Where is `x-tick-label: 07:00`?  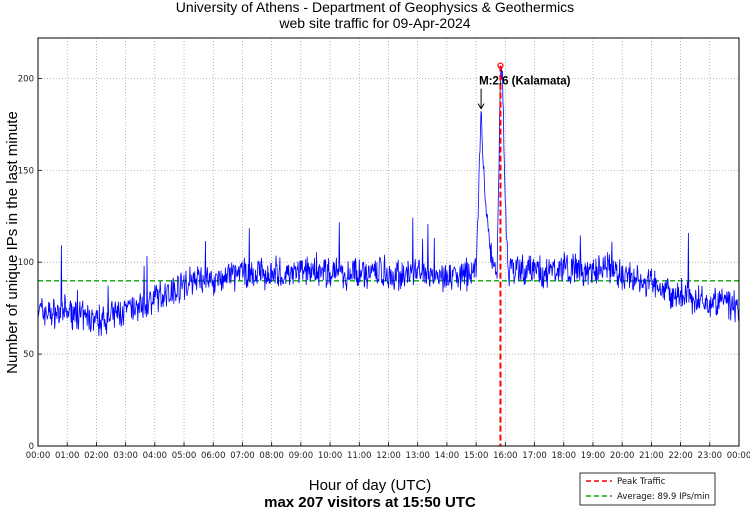
x-tick-label: 07:00 is located at coordinates (242, 456).